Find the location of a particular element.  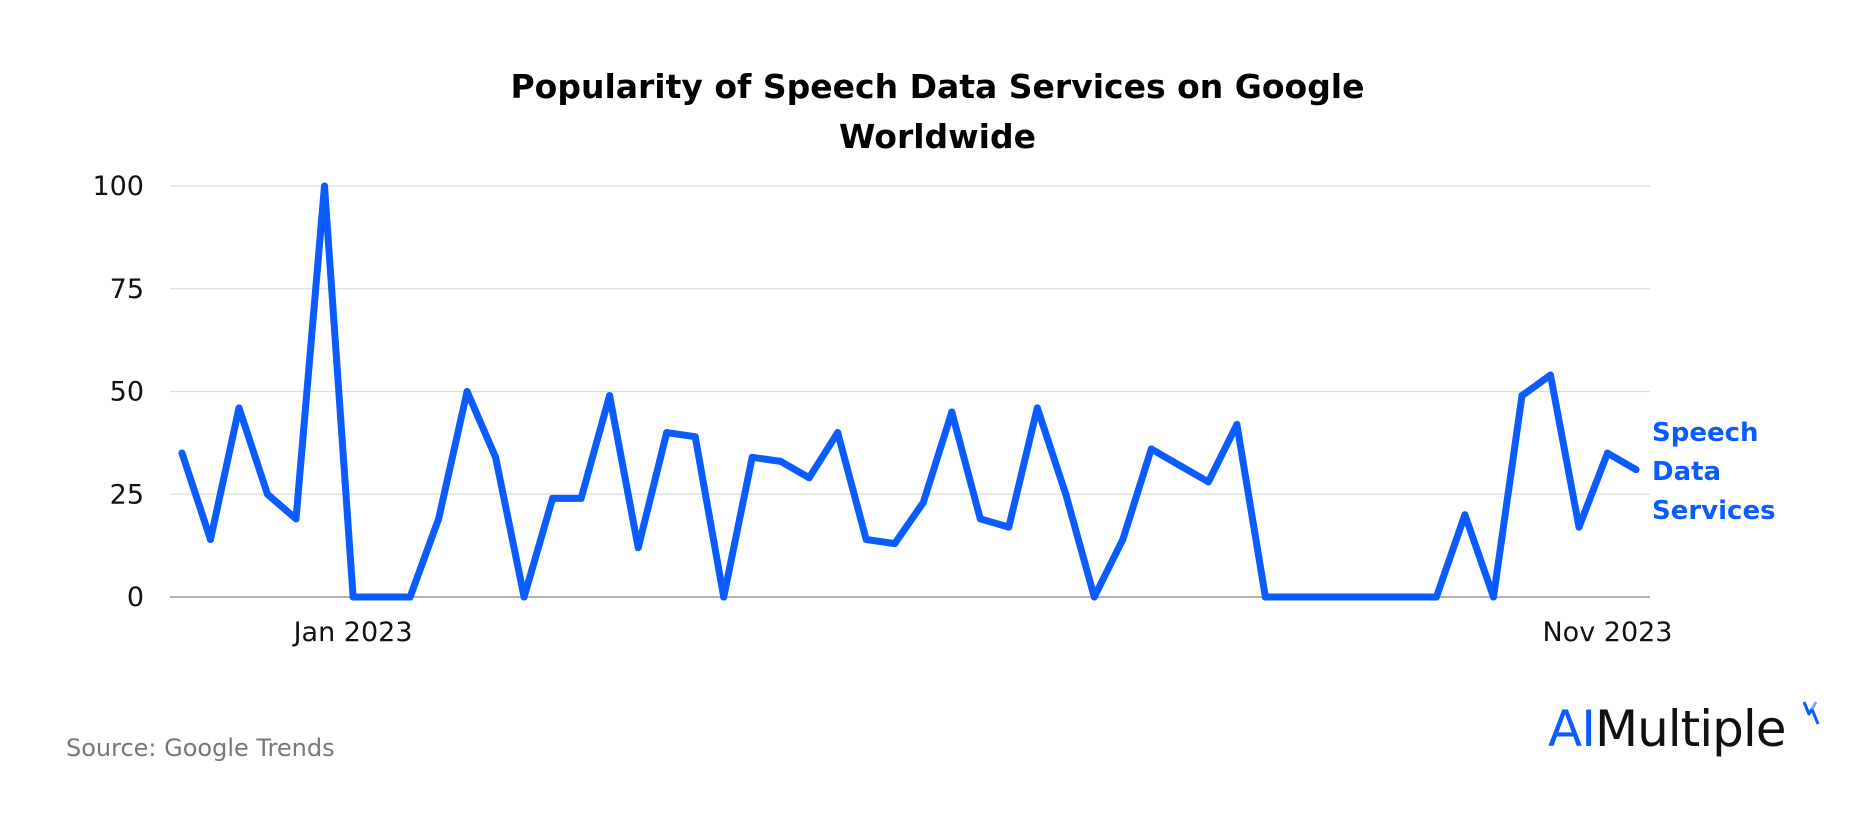

y-axis-tick-labels: 0 25 50 75 100 is located at coordinates (118, 392).